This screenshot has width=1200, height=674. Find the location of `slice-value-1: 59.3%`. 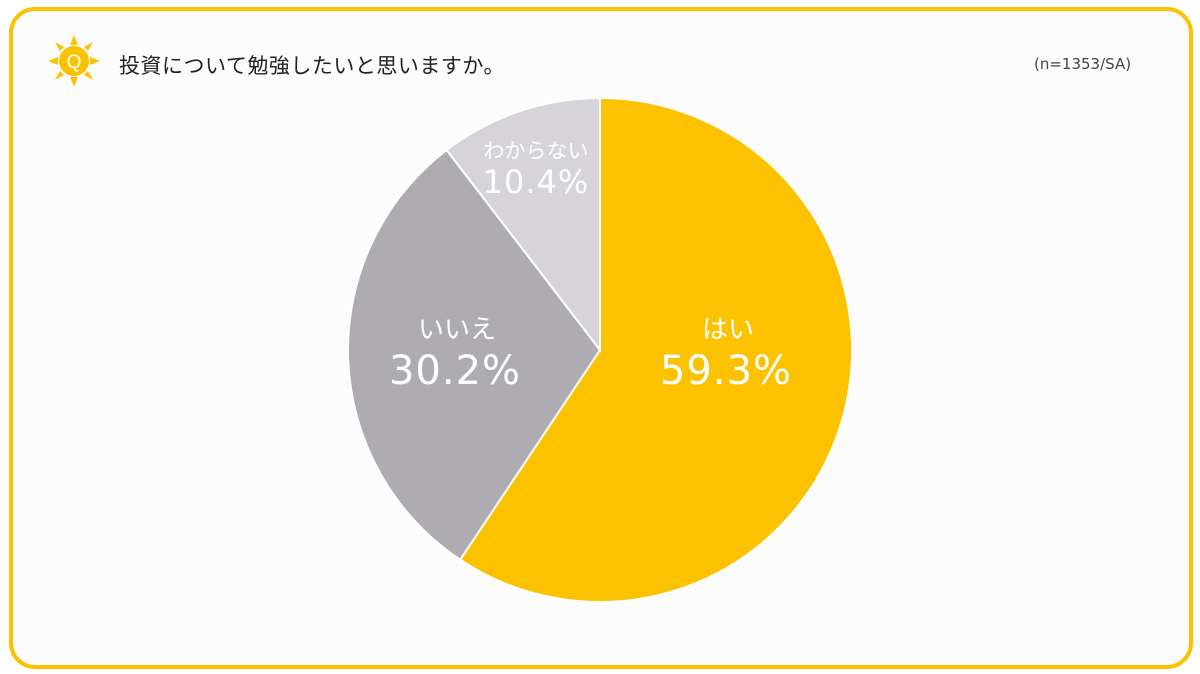

slice-value-1: 59.3% is located at coordinates (726, 371).